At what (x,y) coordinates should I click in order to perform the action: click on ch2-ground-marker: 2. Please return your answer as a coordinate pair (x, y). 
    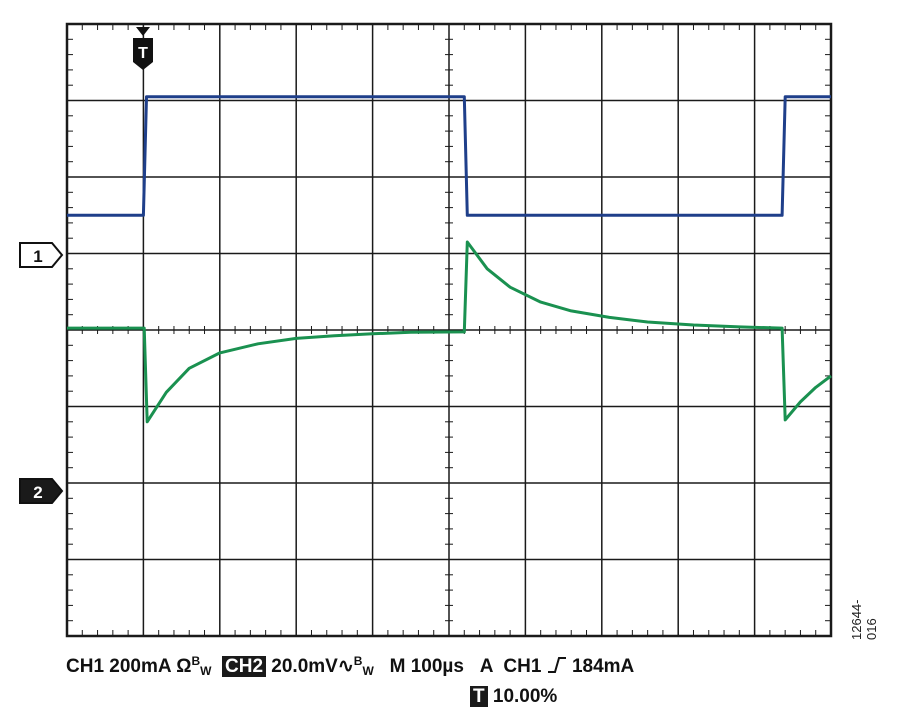
    Looking at the image, I should click on (41, 491).